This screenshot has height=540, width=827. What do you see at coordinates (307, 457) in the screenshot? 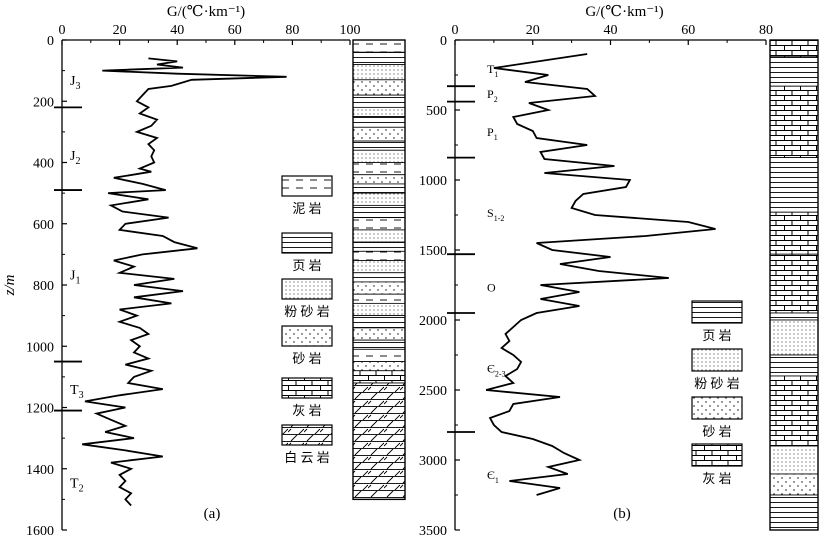
I see `legend-label-a-dolomite: 白 云 岩` at bounding box center [307, 457].